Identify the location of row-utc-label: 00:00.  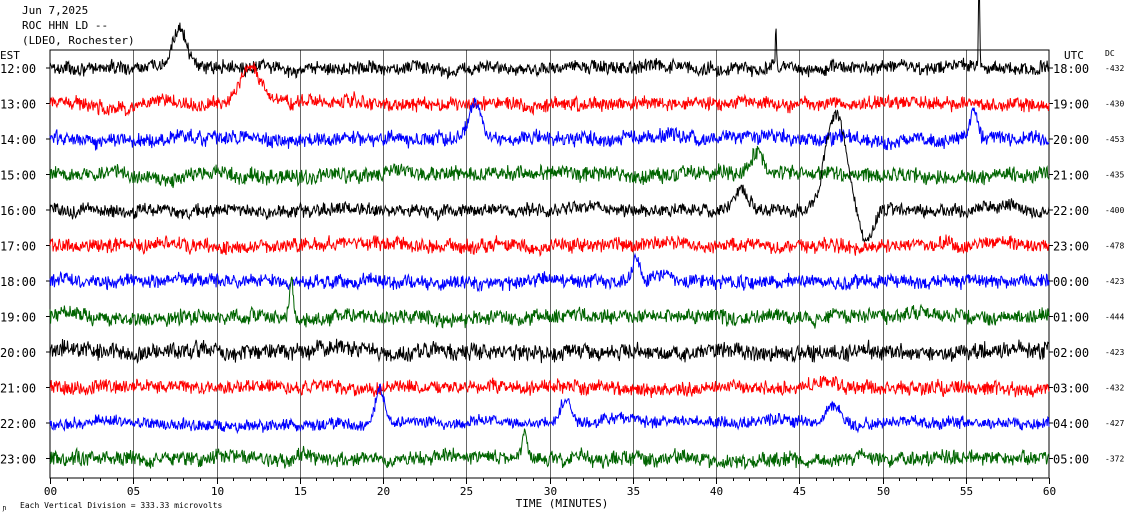
(1071, 282).